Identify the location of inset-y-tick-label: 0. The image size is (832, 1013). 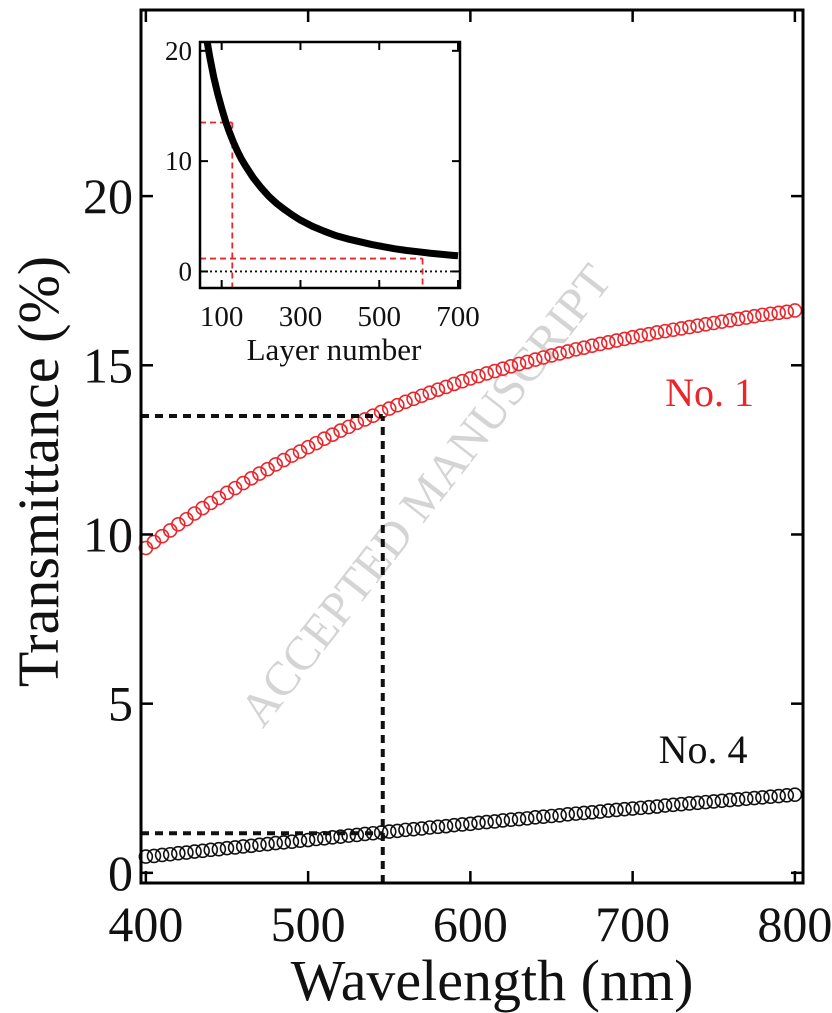
(186, 271).